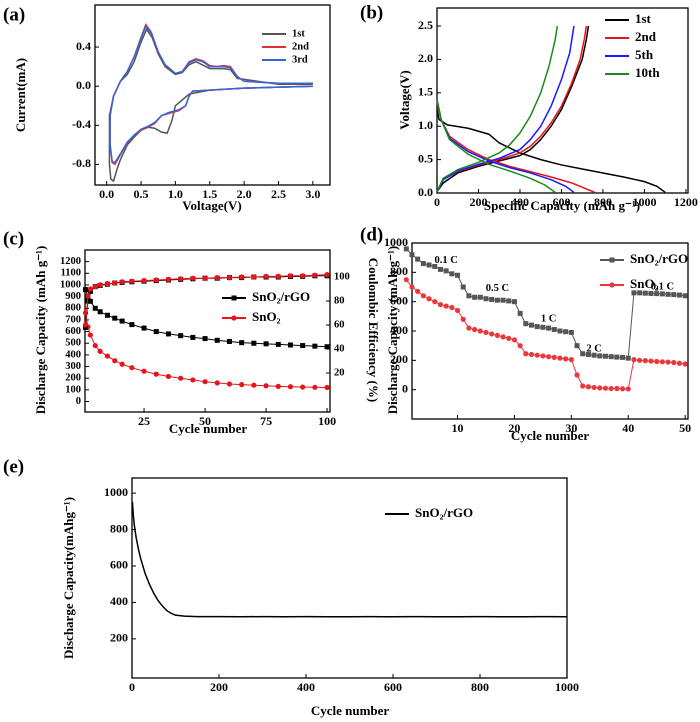 This screenshot has height=722, width=700. What do you see at coordinates (371, 12) in the screenshot?
I see `panel-label: (b)` at bounding box center [371, 12].